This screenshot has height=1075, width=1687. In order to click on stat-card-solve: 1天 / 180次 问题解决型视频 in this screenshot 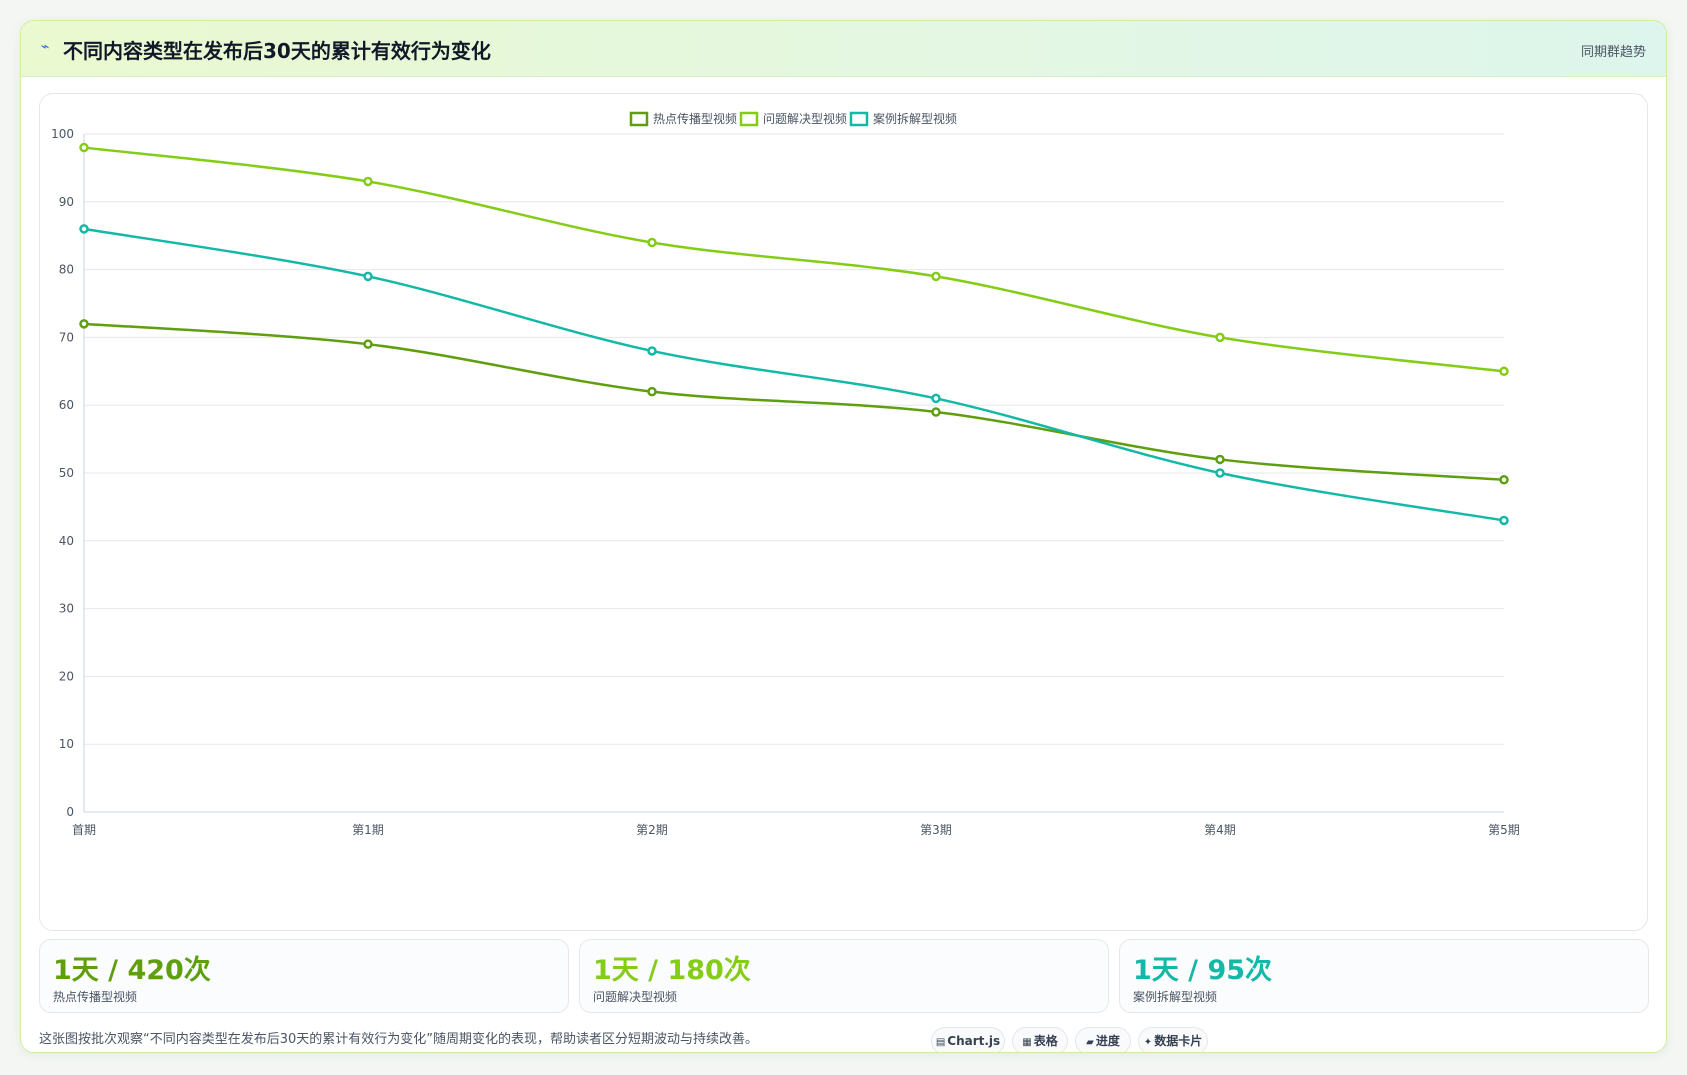, I will do `click(844, 976)`.